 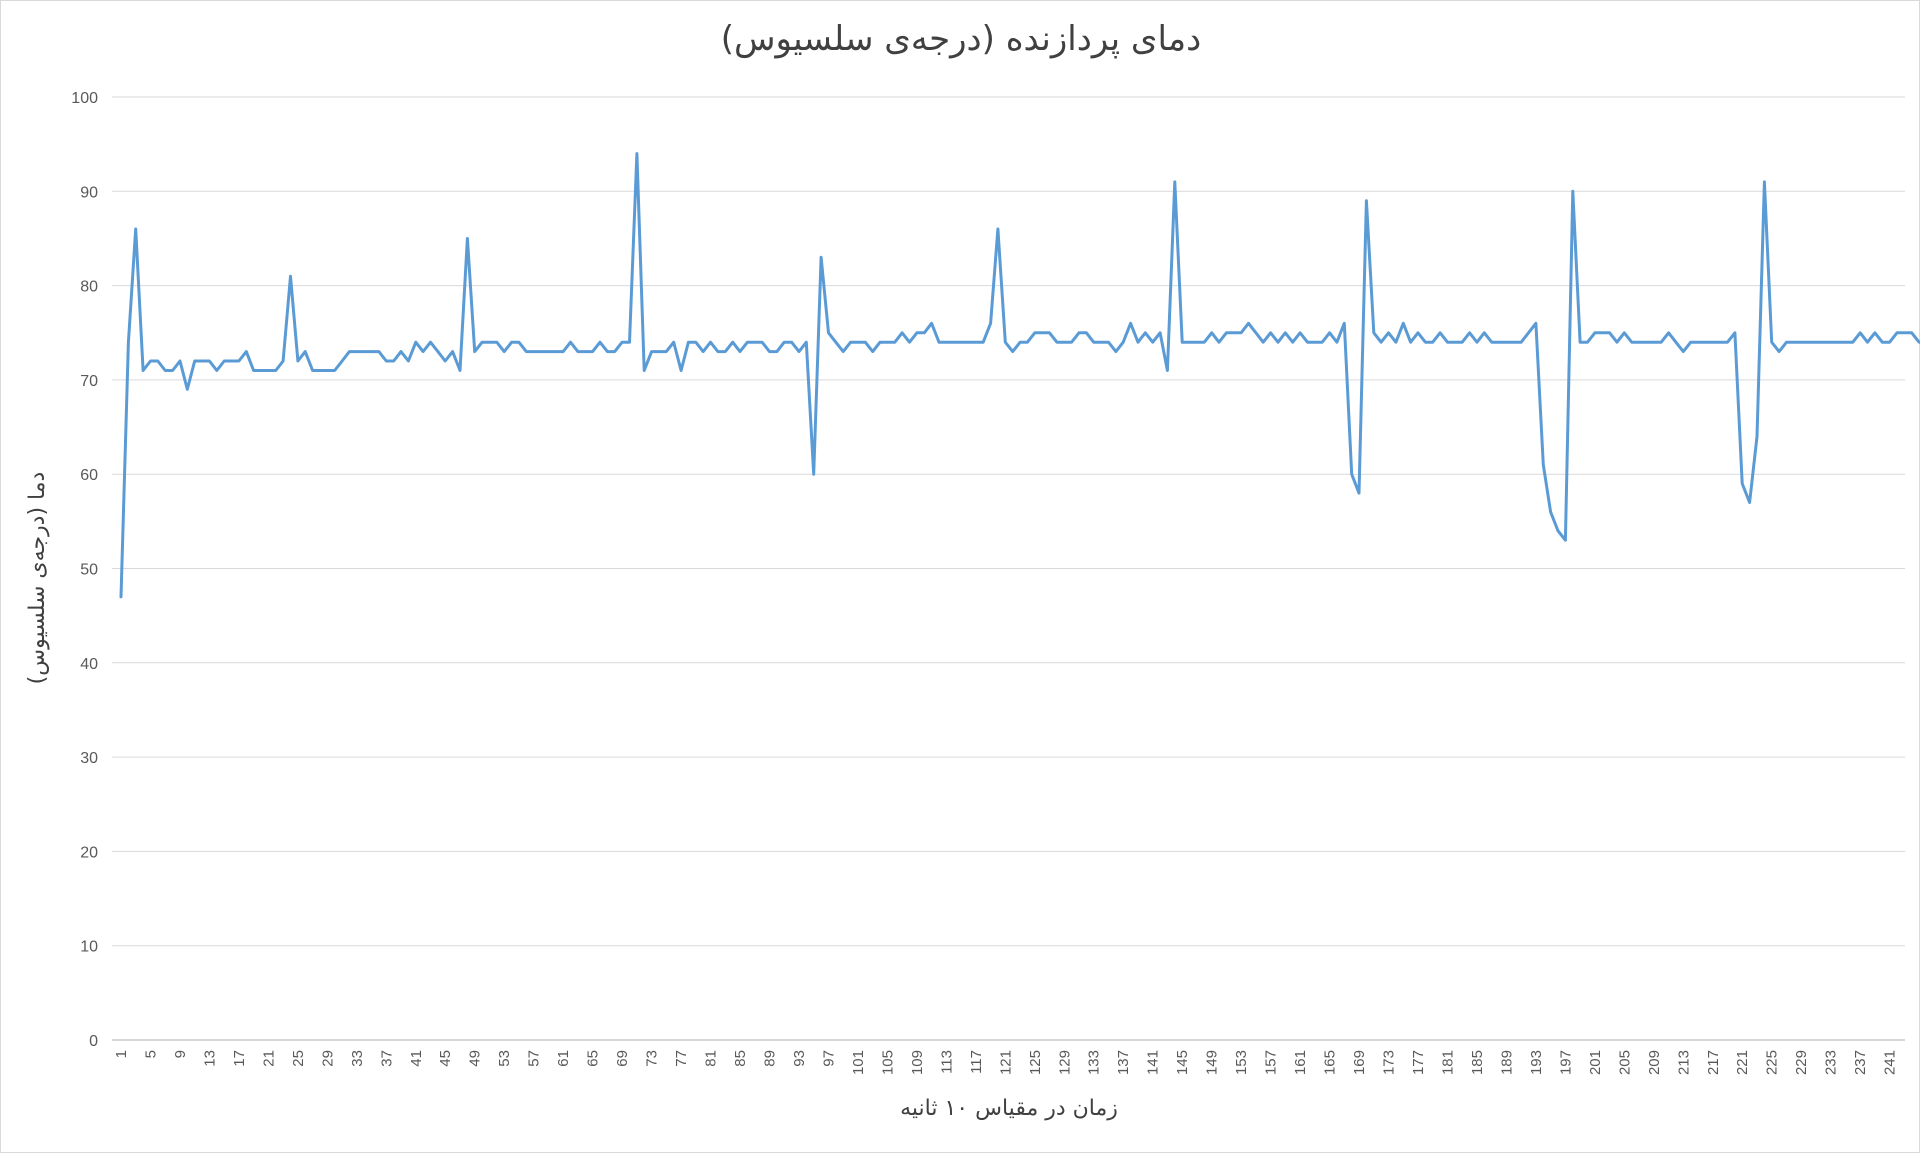 What do you see at coordinates (1064, 1062) in the screenshot?
I see `x-tick-label: 129` at bounding box center [1064, 1062].